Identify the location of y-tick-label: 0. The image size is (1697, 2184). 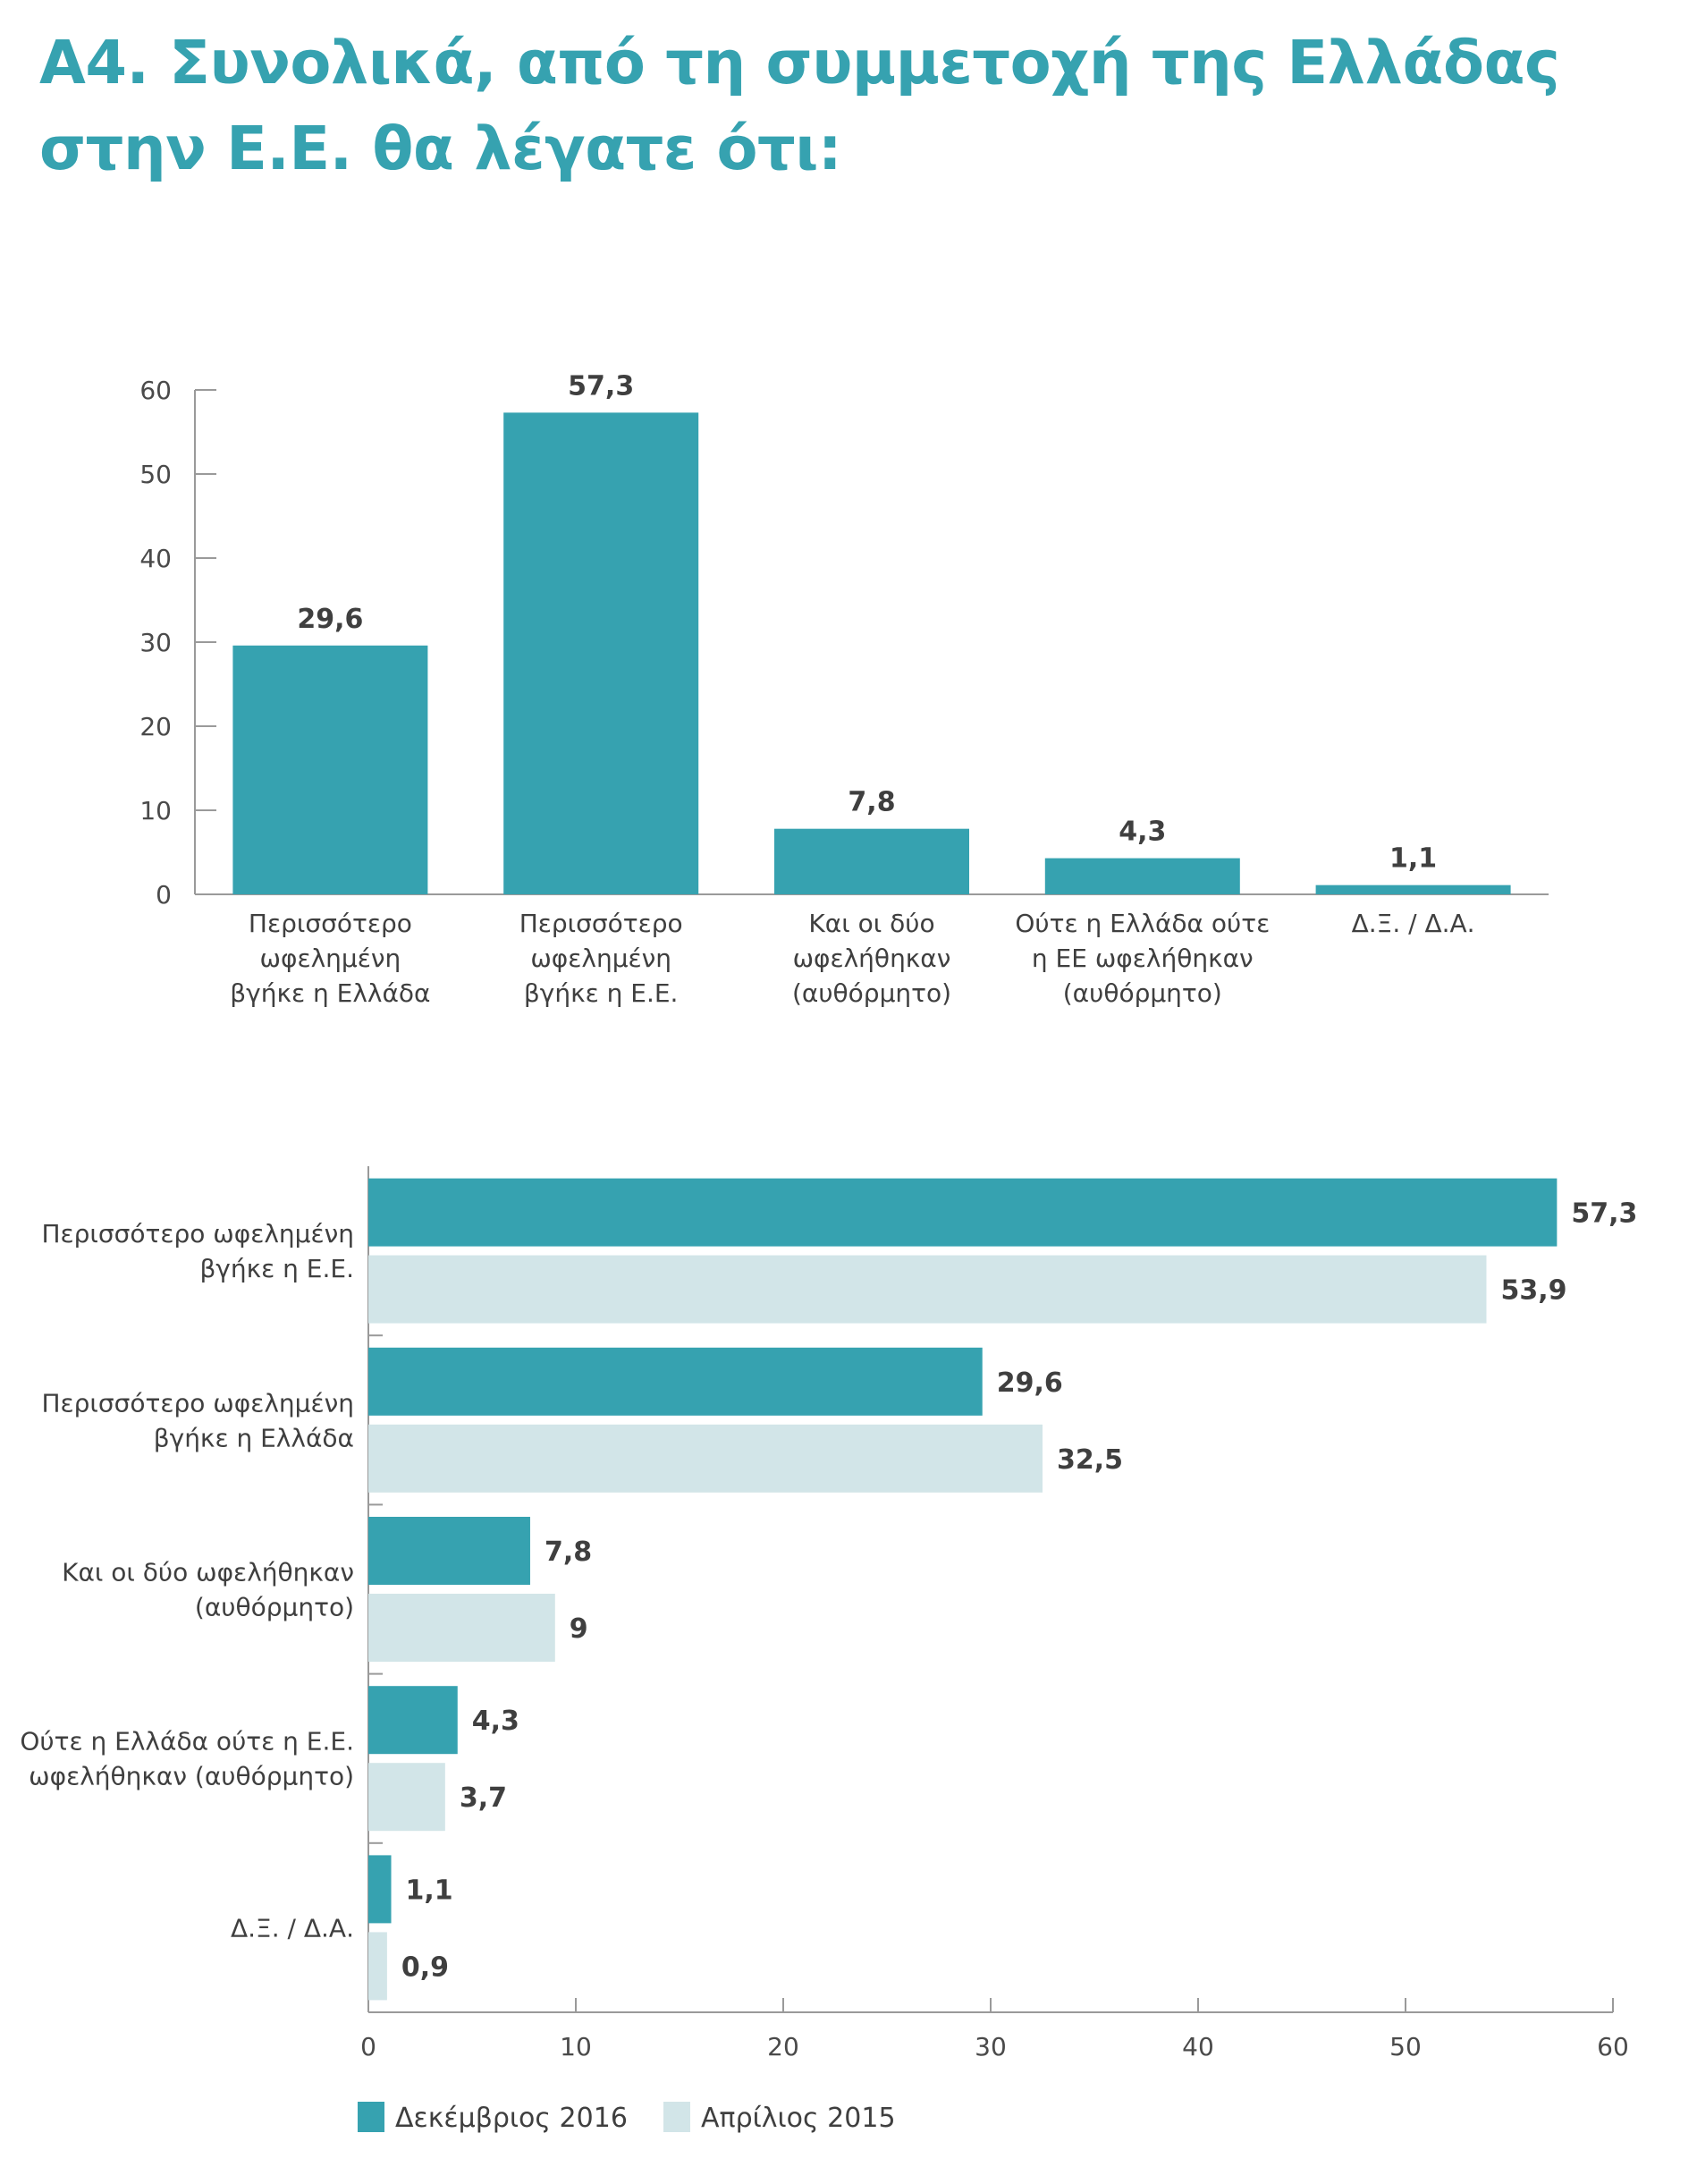
(164, 895).